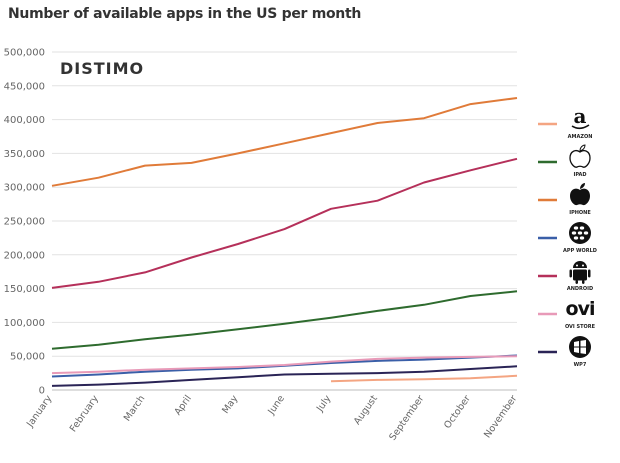 The height and width of the screenshot is (463, 620). What do you see at coordinates (284, 320) in the screenshot?
I see `series-line-ipad` at bounding box center [284, 320].